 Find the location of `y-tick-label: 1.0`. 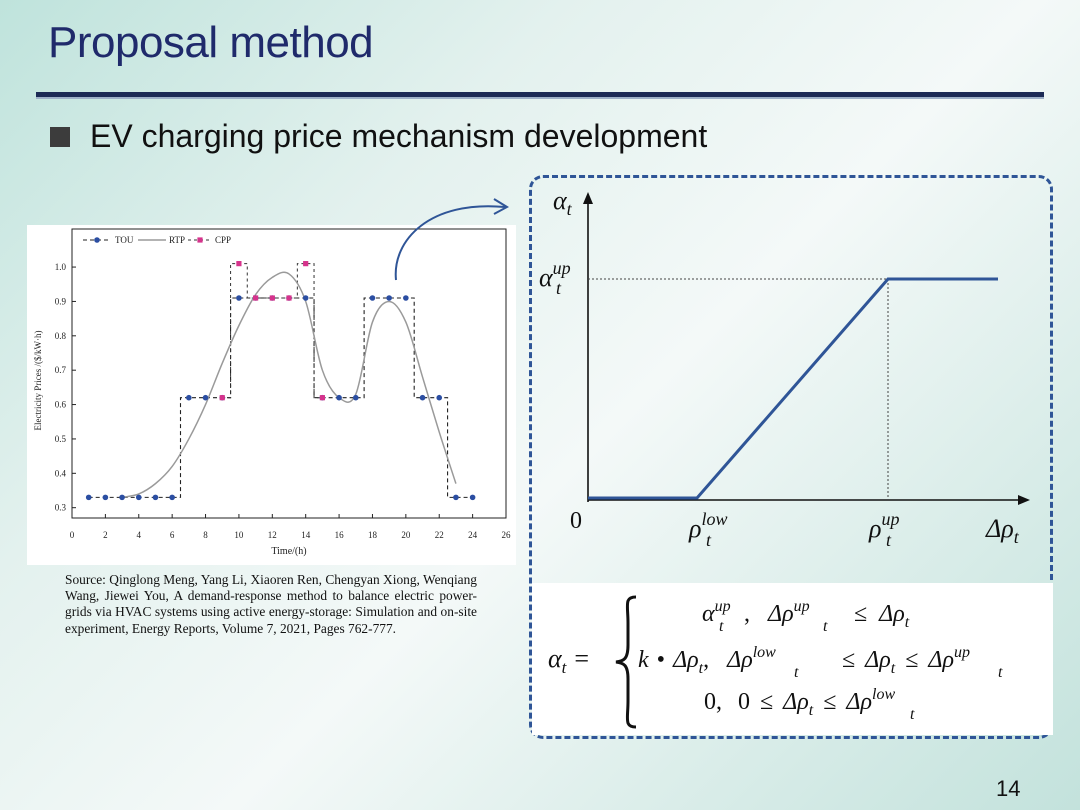

y-tick-label: 1.0 is located at coordinates (61, 267).